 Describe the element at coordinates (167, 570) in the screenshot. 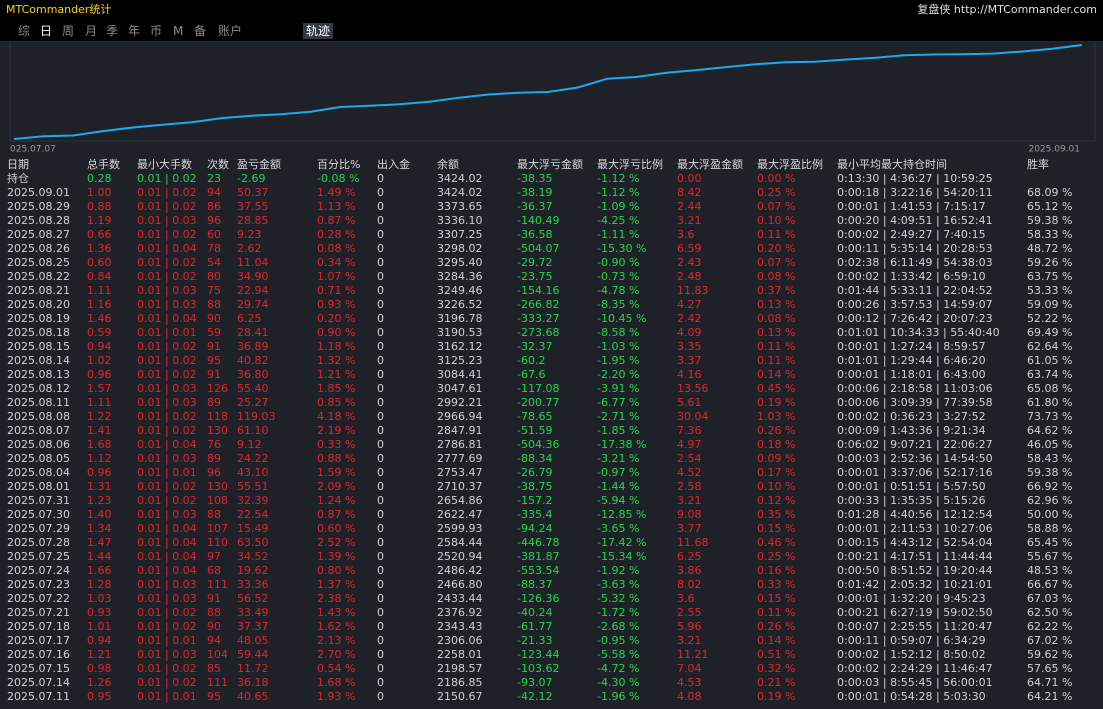

I see `table-cell: 0.01 | 0.04` at that location.